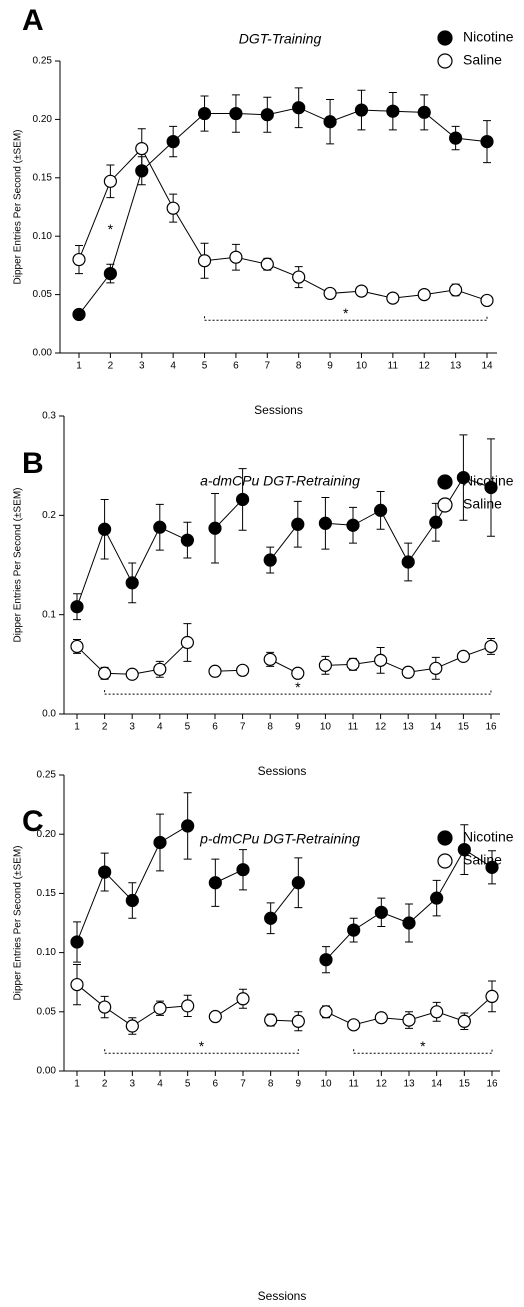 The image size is (524, 1307). I want to click on x-tick-label: 15, so click(465, 1084).